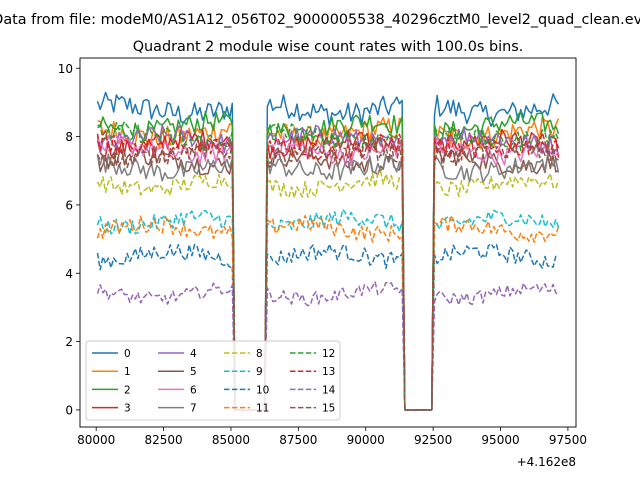 This screenshot has height=480, width=640. I want to click on y-tick-label: 0, so click(69, 410).